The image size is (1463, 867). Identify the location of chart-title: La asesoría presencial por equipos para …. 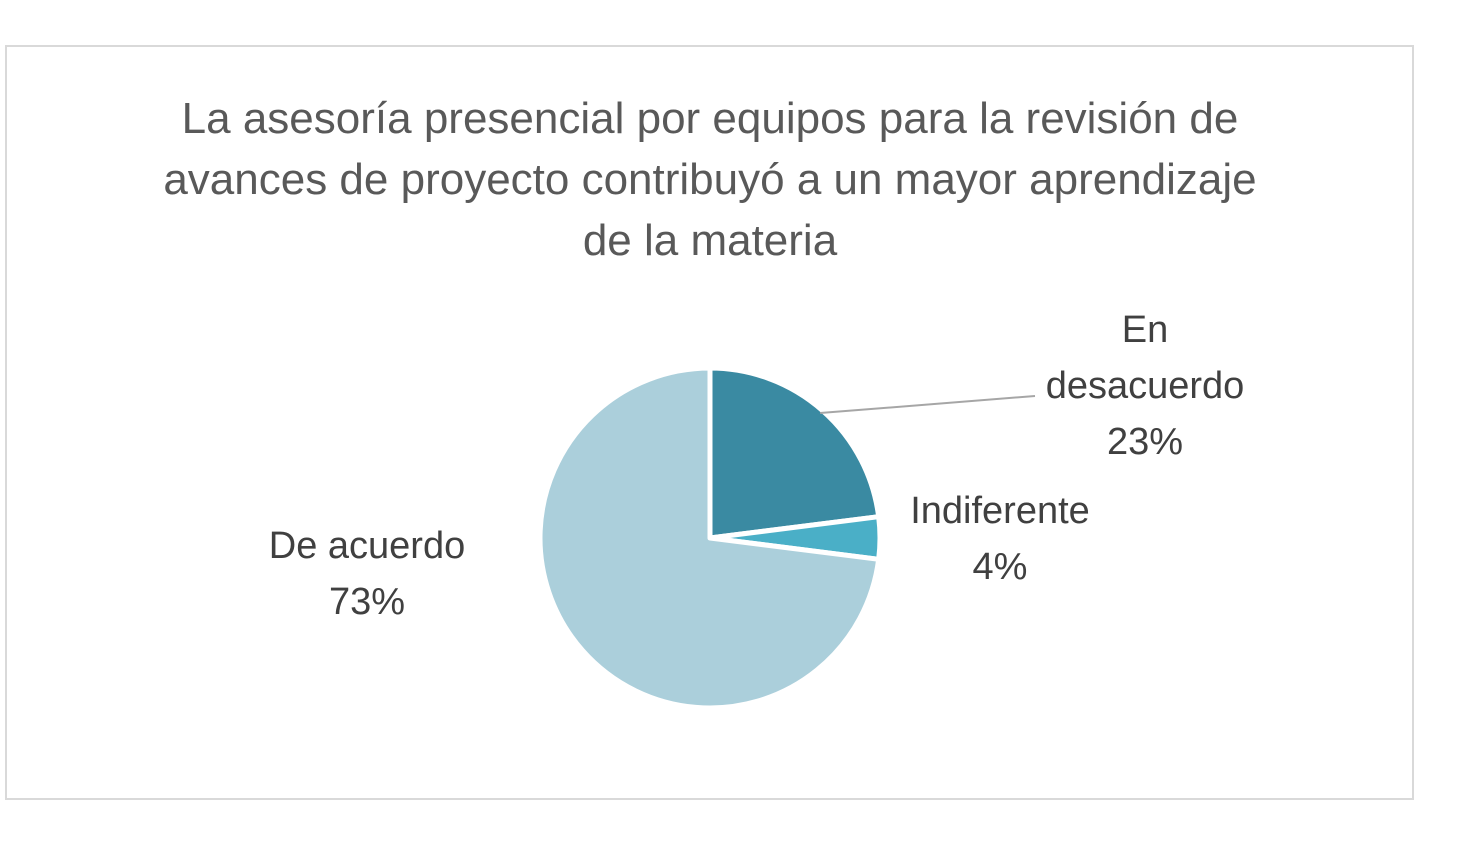
(710, 179).